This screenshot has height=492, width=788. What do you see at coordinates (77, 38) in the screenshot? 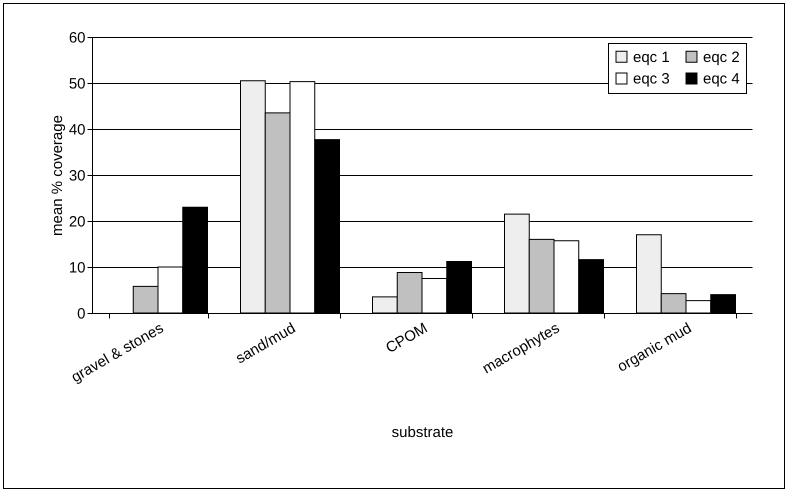
I see `y-tick-label: 60` at bounding box center [77, 38].